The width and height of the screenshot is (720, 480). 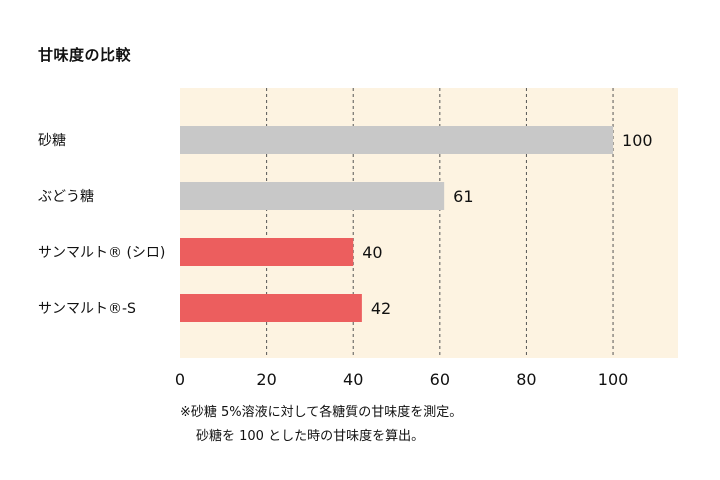 What do you see at coordinates (66, 197) in the screenshot?
I see `category-label-1: ぶどう糖` at bounding box center [66, 197].